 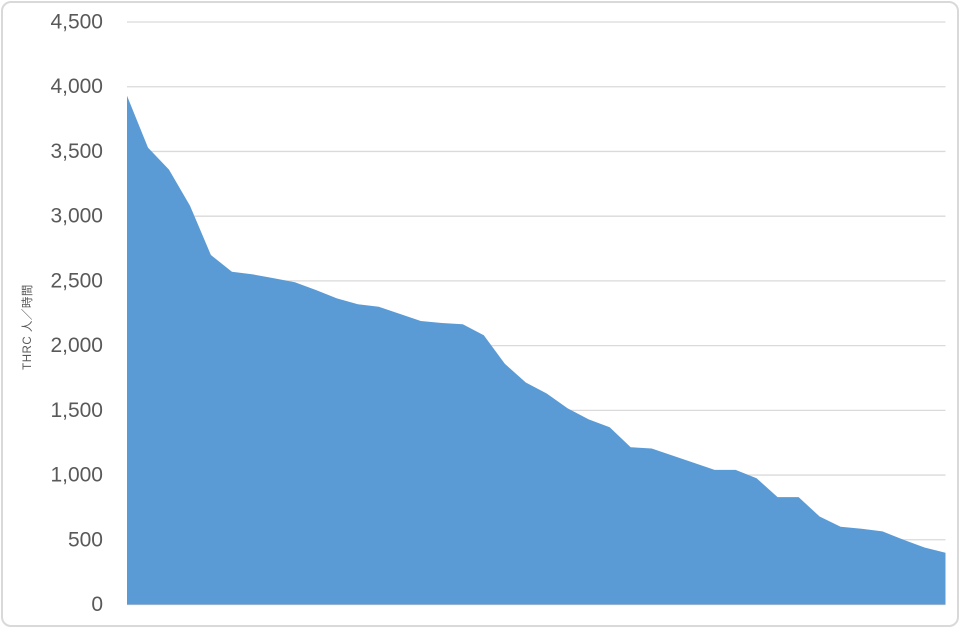 I want to click on y-tick-label: 4,000, so click(x=76, y=86).